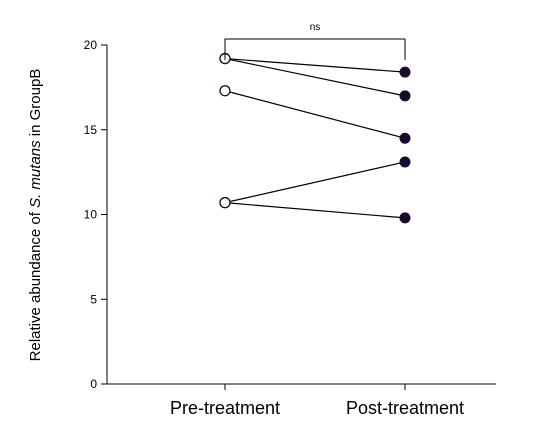 This screenshot has width=537, height=432. What do you see at coordinates (405, 408) in the screenshot?
I see `x-tick-label-post: Post-treatment` at bounding box center [405, 408].